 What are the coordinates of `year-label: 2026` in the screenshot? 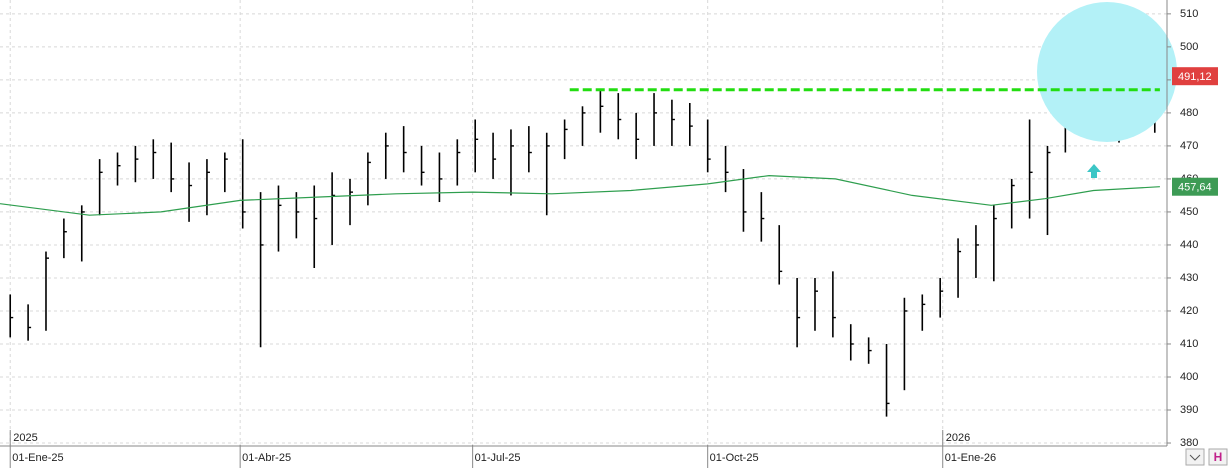 It's located at (958, 438).